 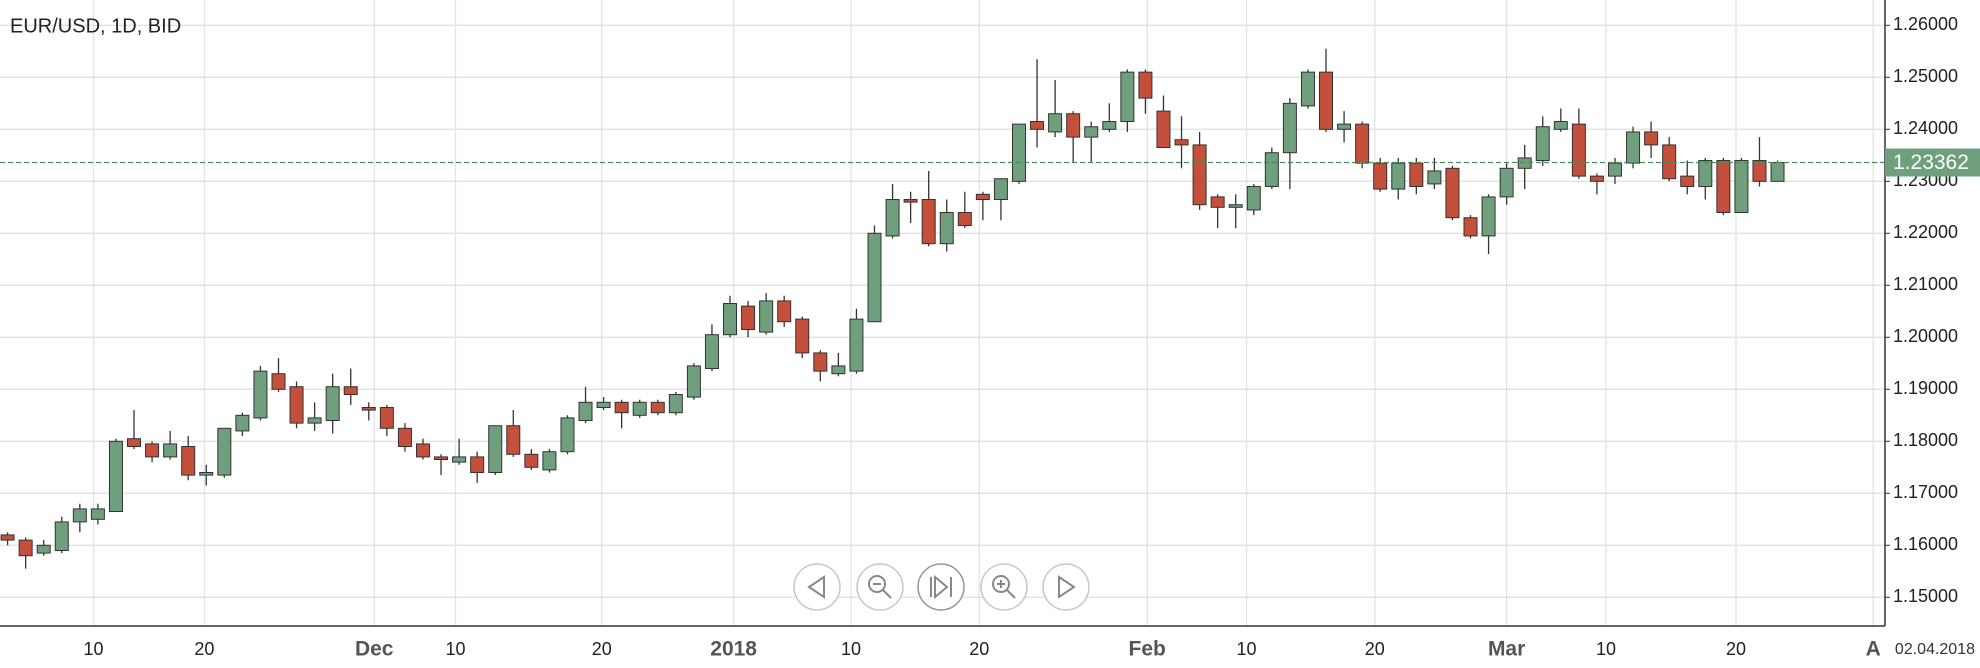 What do you see at coordinates (1147, 649) in the screenshot?
I see `x-tick-label: Feb` at bounding box center [1147, 649].